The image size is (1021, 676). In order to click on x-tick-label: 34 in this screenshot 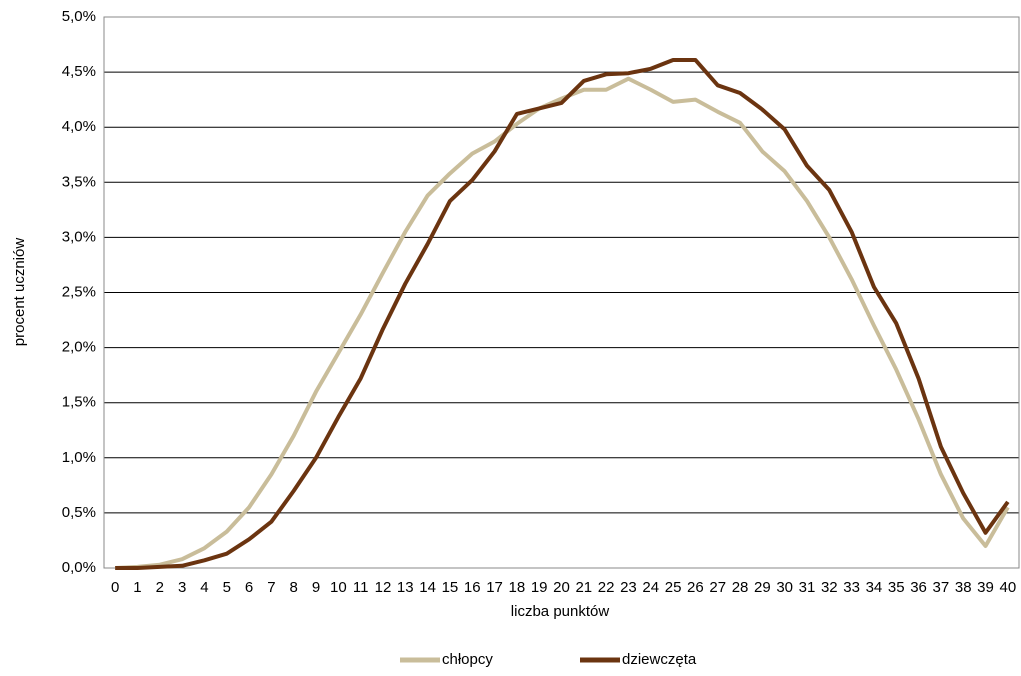, I will do `click(874, 587)`.